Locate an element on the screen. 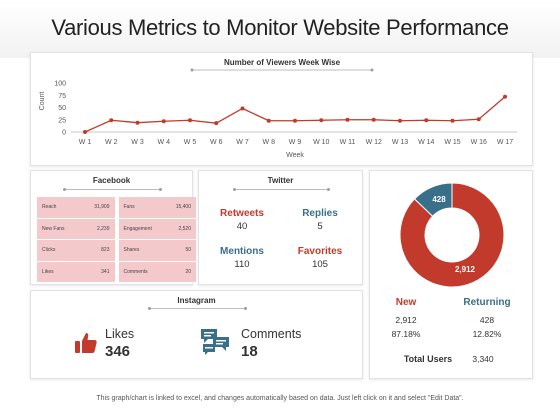 The width and height of the screenshot is (560, 420). donut-layer: 428 2,912 is located at coordinates (452, 235).